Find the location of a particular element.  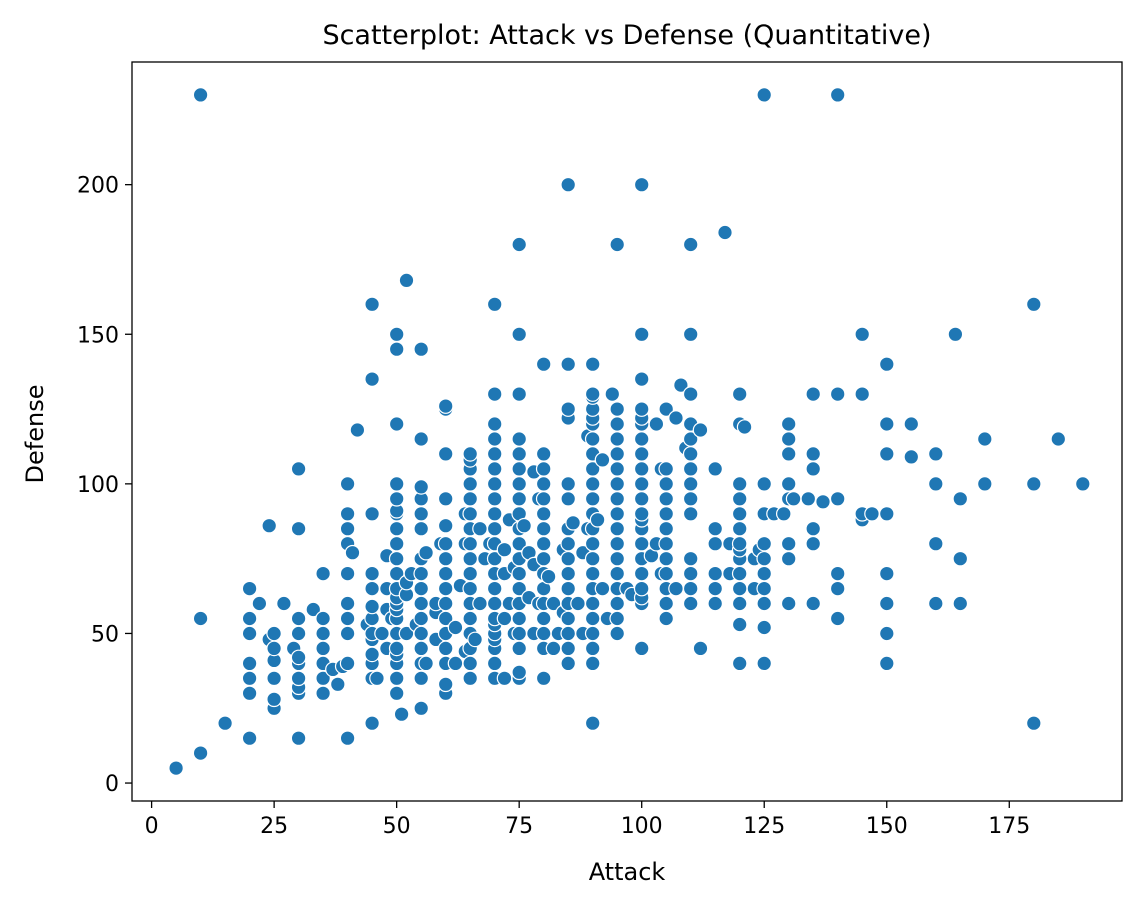

y-tick-label: 150 is located at coordinates (98, 335).